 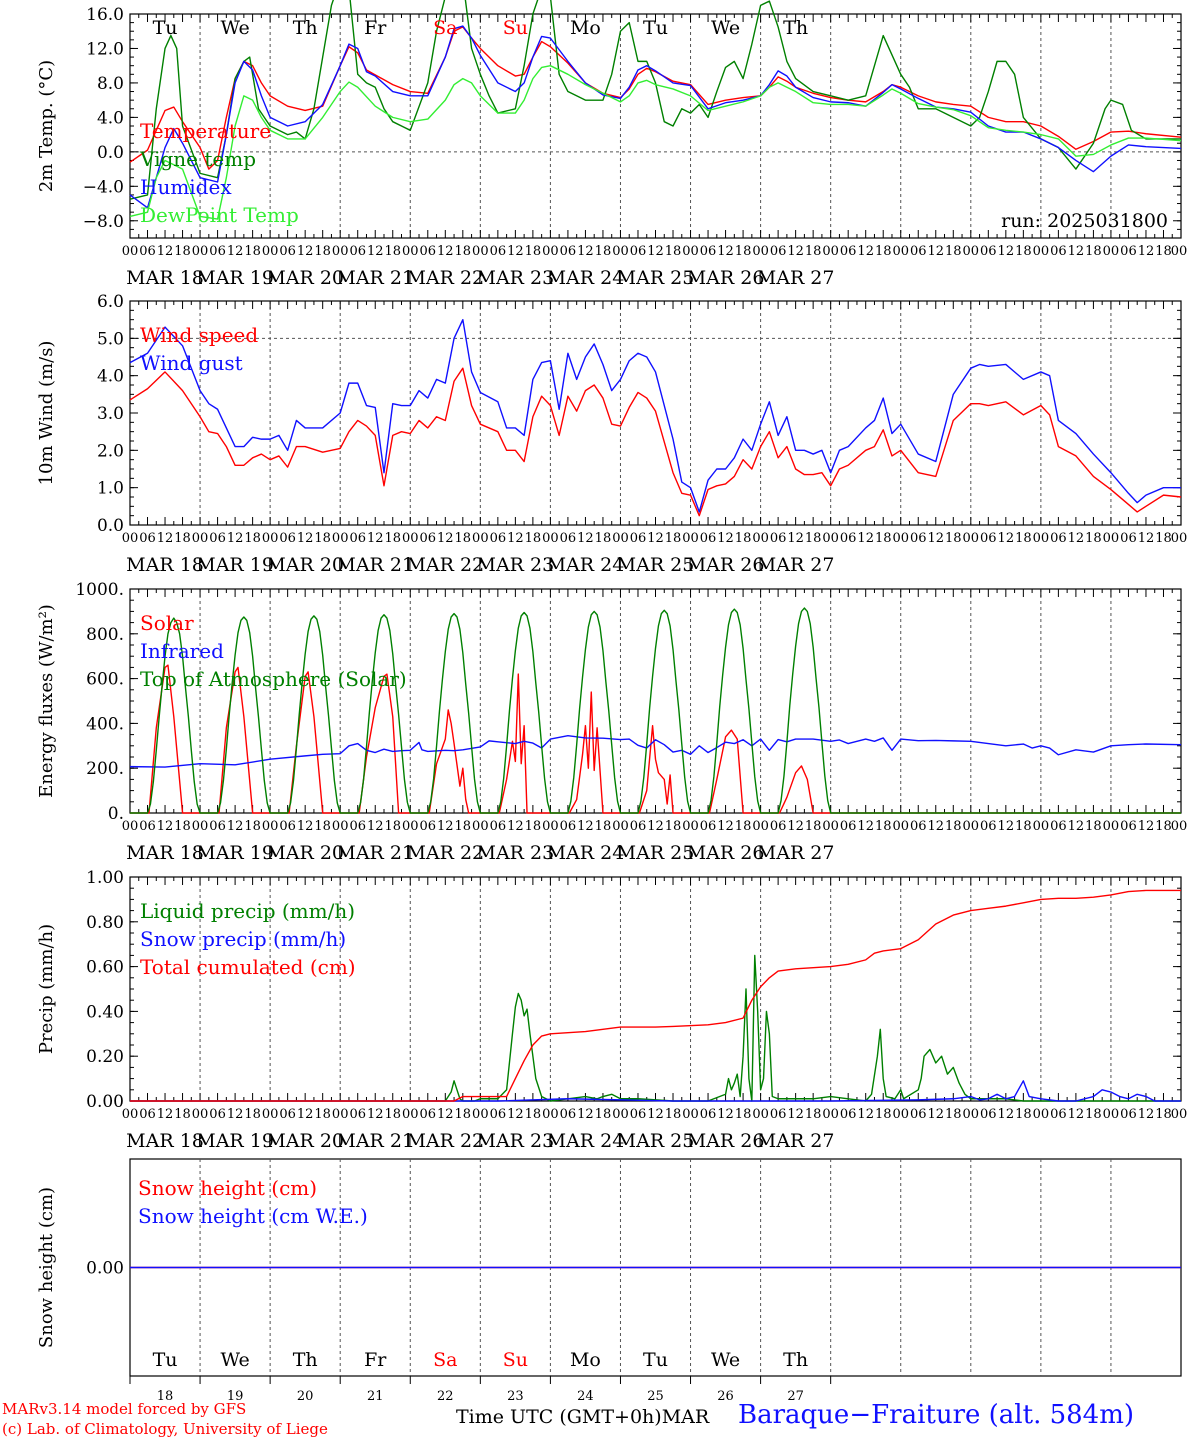 What do you see at coordinates (105, 680) in the screenshot?
I see `y-tick-label: 600.` at bounding box center [105, 680].